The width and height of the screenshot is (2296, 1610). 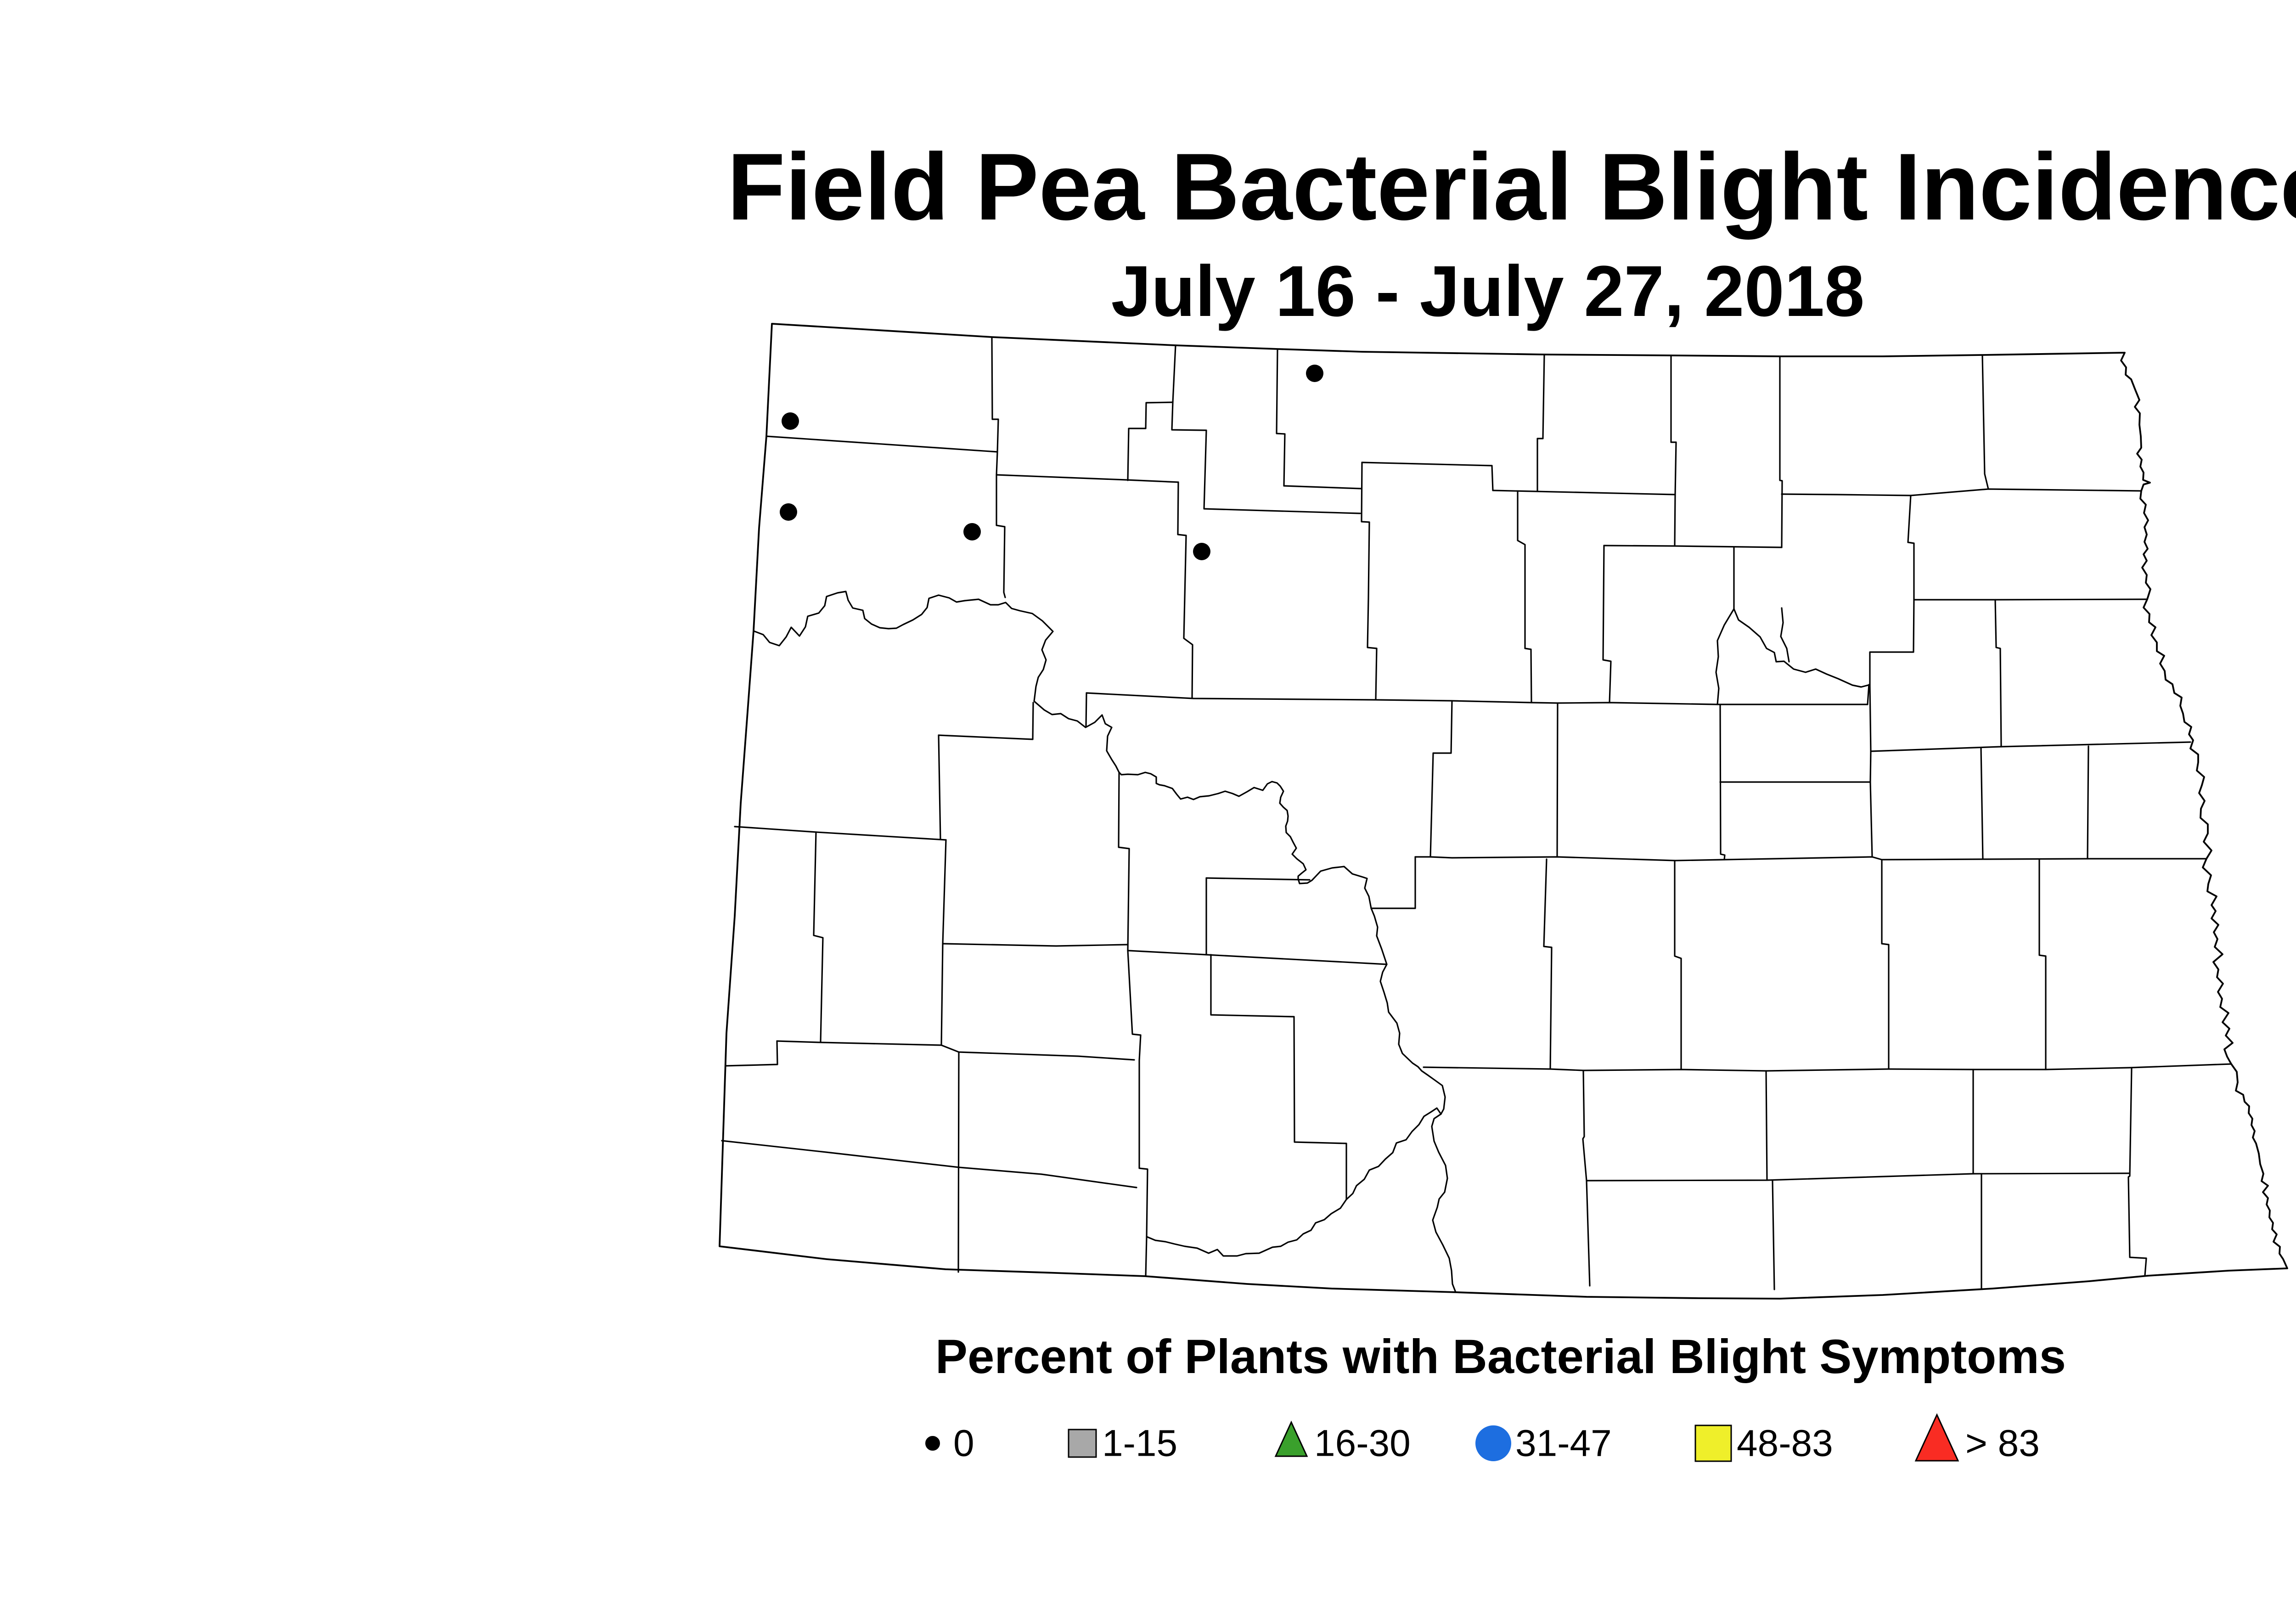 What do you see at coordinates (2002, 1443) in the screenshot?
I see `legend-label--83: > 83` at bounding box center [2002, 1443].